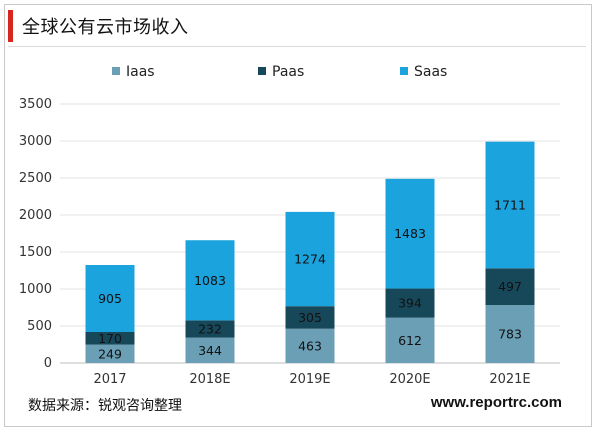 The width and height of the screenshot is (600, 433). I want to click on x-tick-label: 2020E, so click(409, 379).